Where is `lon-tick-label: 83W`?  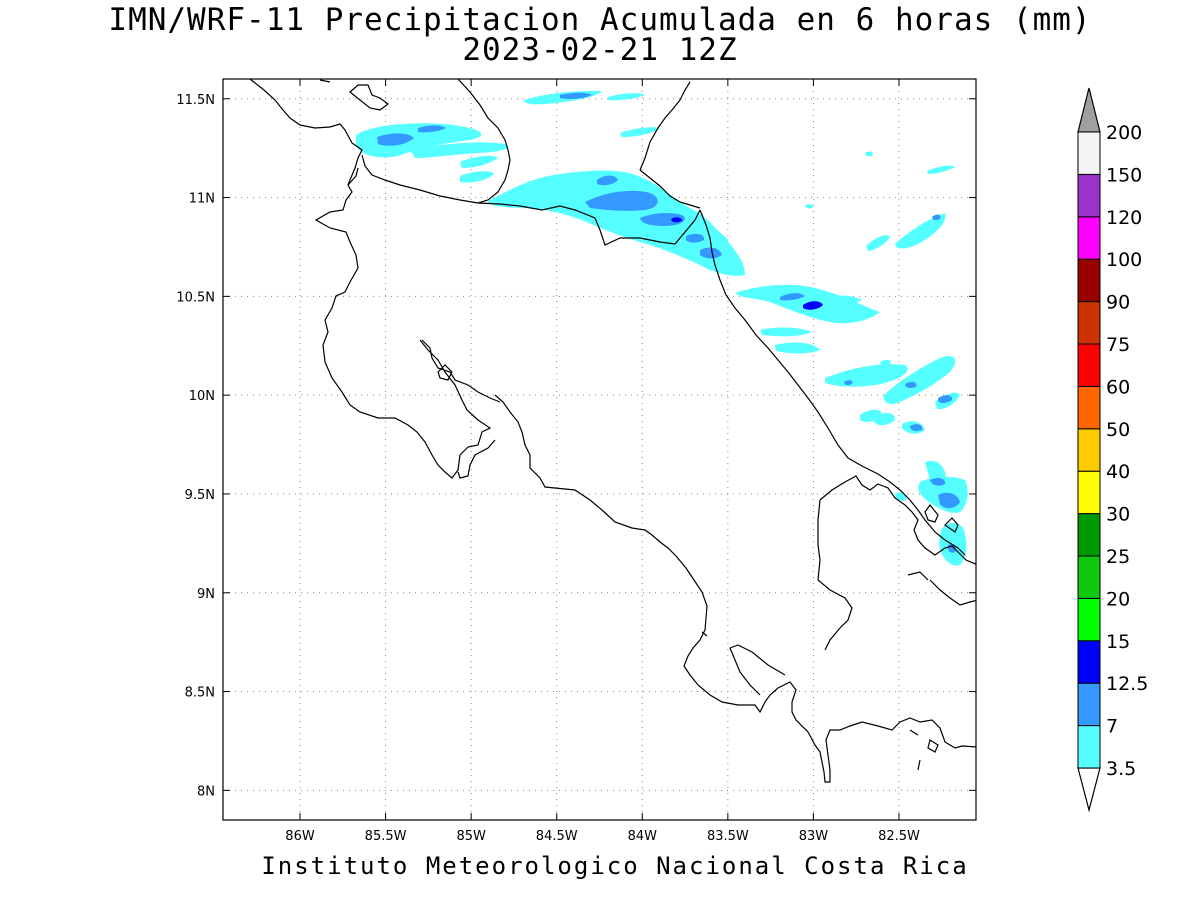 lon-tick-label: 83W is located at coordinates (814, 836).